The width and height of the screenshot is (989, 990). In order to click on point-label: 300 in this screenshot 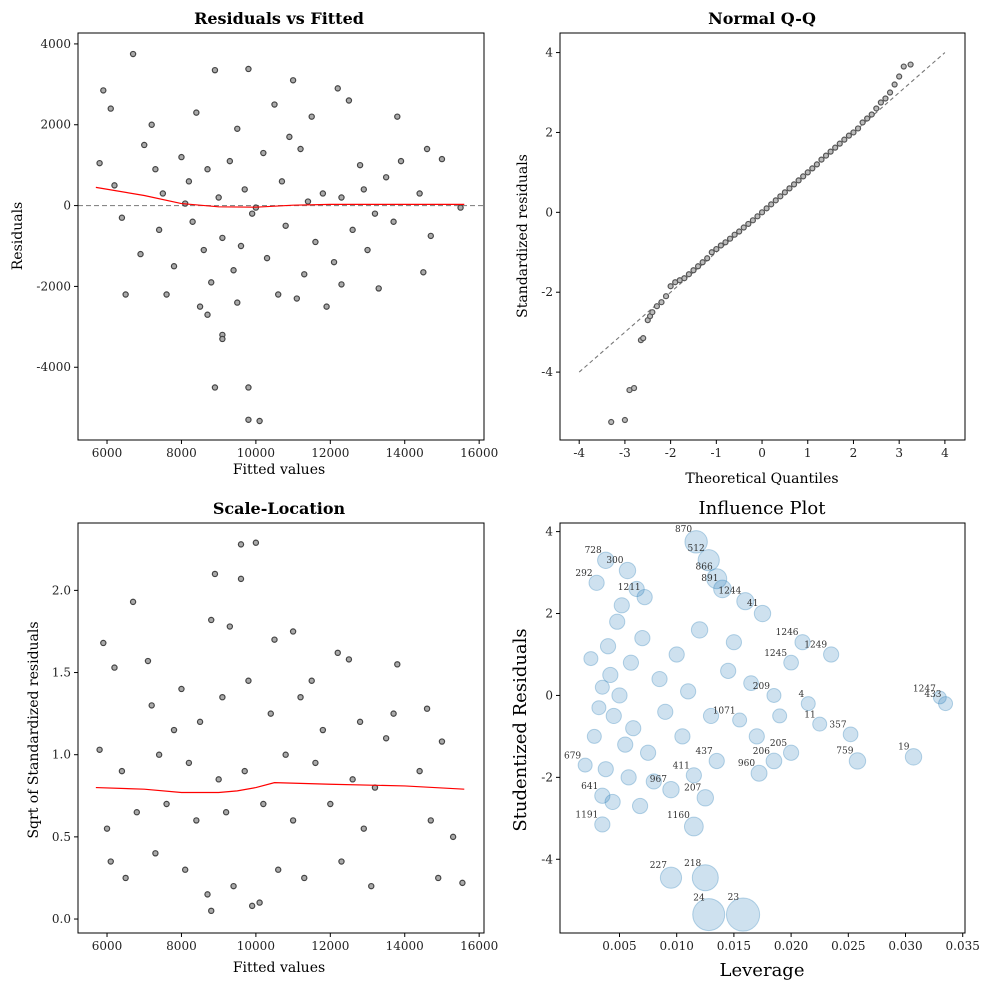, I will do `click(614, 561)`.